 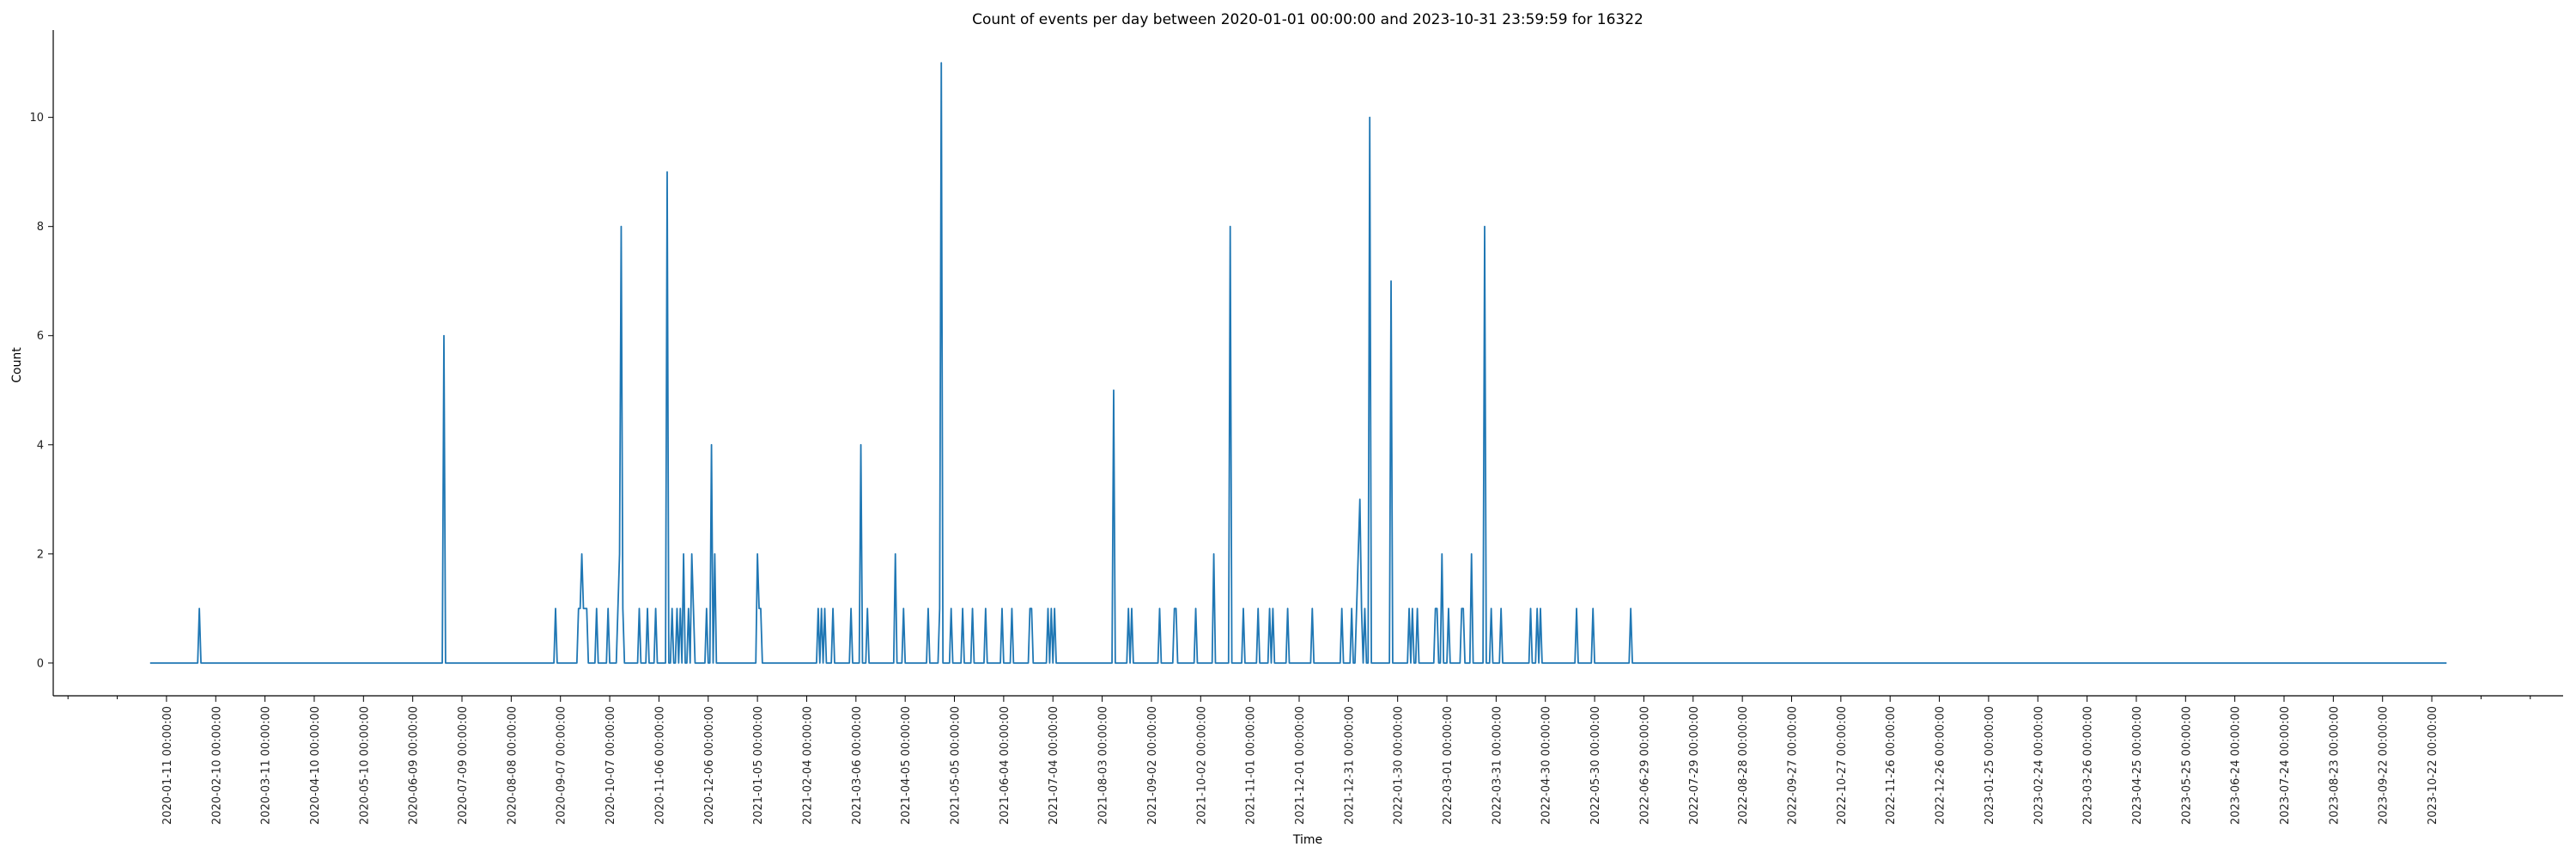 I want to click on x-tick-label: 2022-11-26 00:00:00, so click(x=1892, y=765).